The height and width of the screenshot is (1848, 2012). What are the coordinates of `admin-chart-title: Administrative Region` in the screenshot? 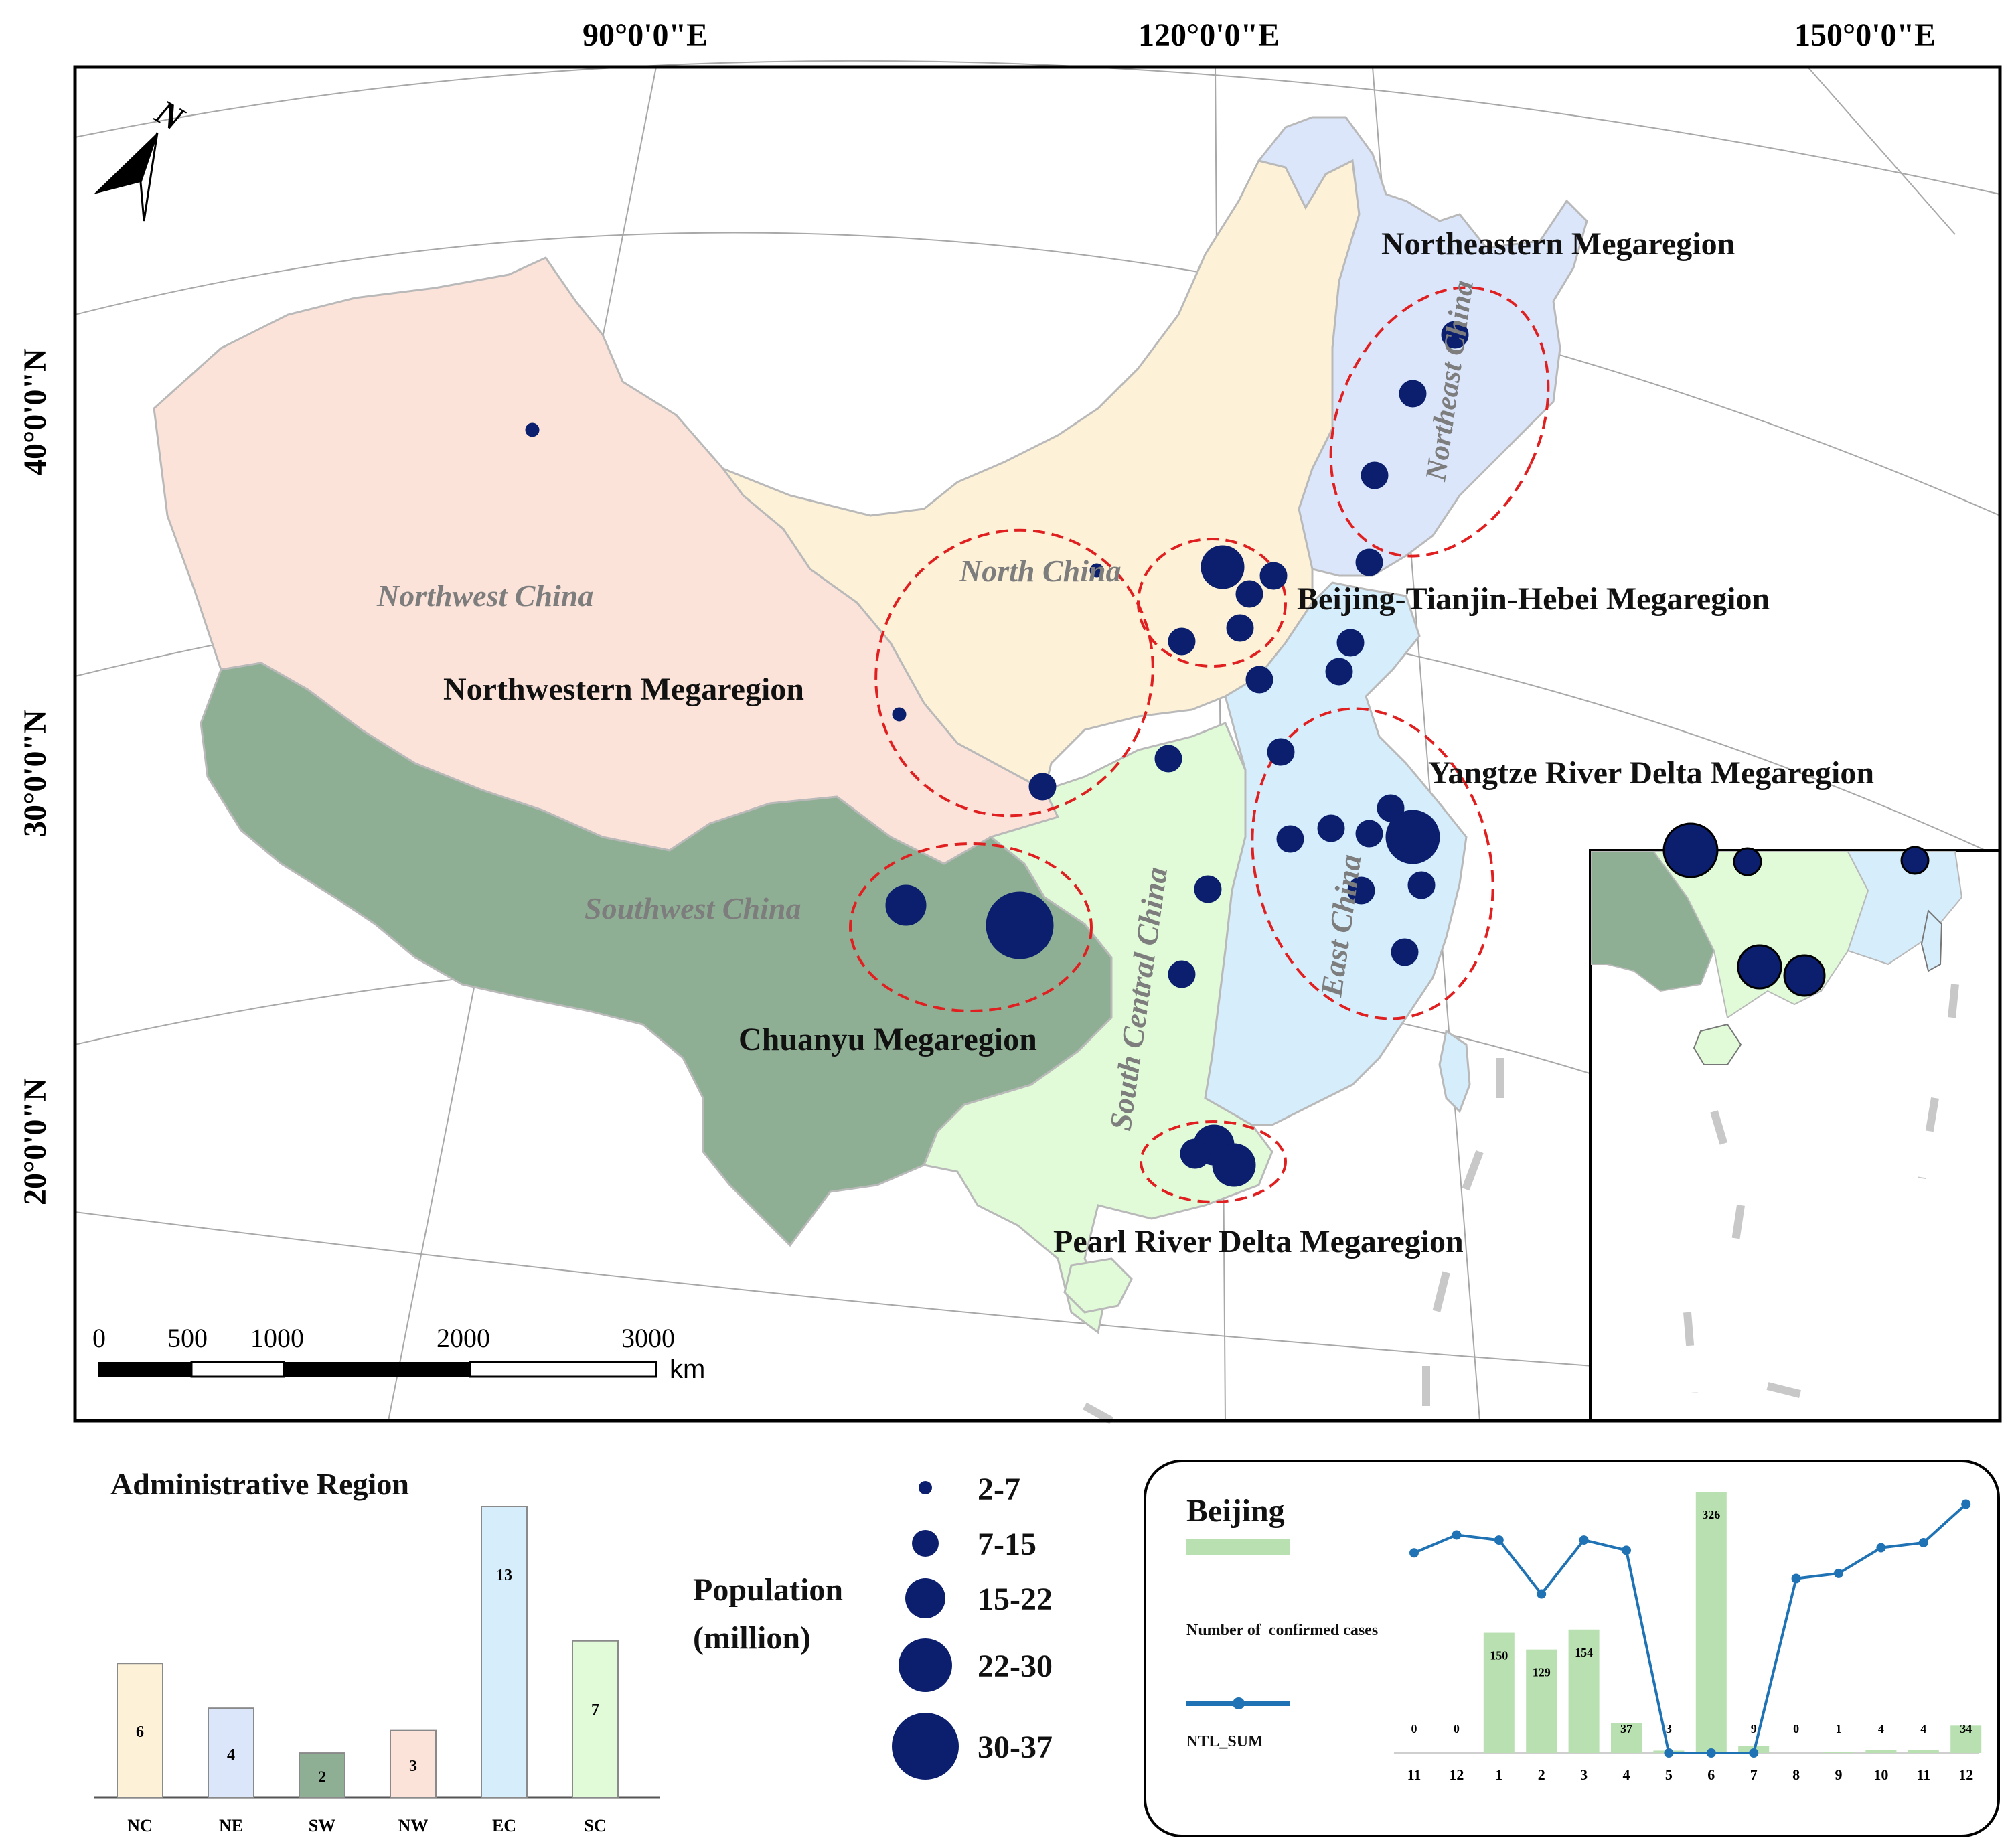 It's located at (259, 1484).